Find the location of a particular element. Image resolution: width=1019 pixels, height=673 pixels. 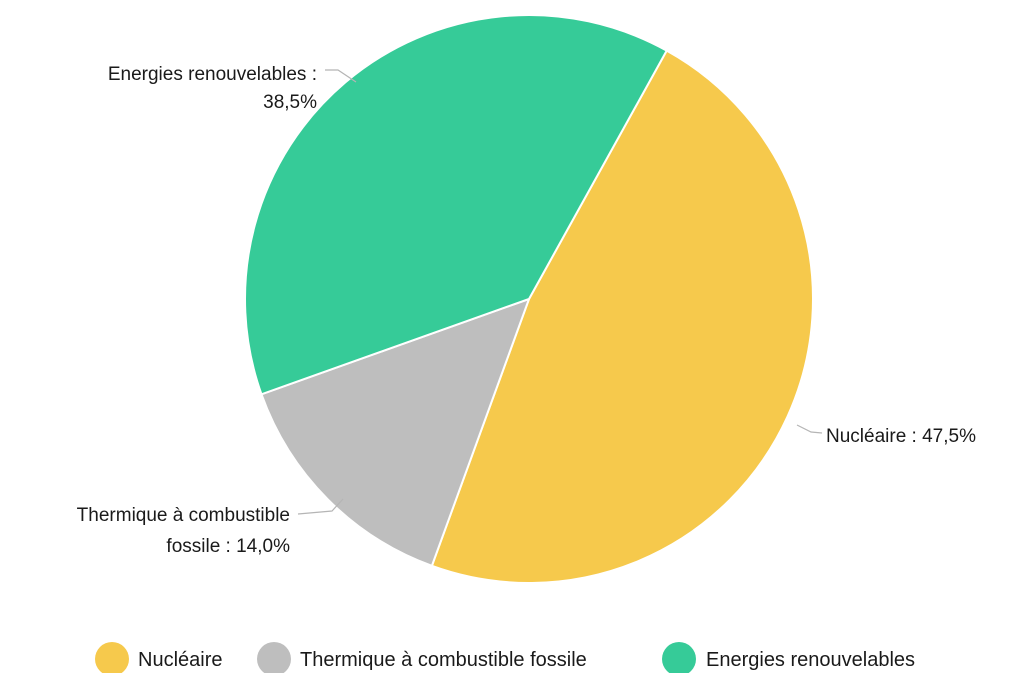

slice-label-2-line-1: Thermique à combustible is located at coordinates (183, 515).